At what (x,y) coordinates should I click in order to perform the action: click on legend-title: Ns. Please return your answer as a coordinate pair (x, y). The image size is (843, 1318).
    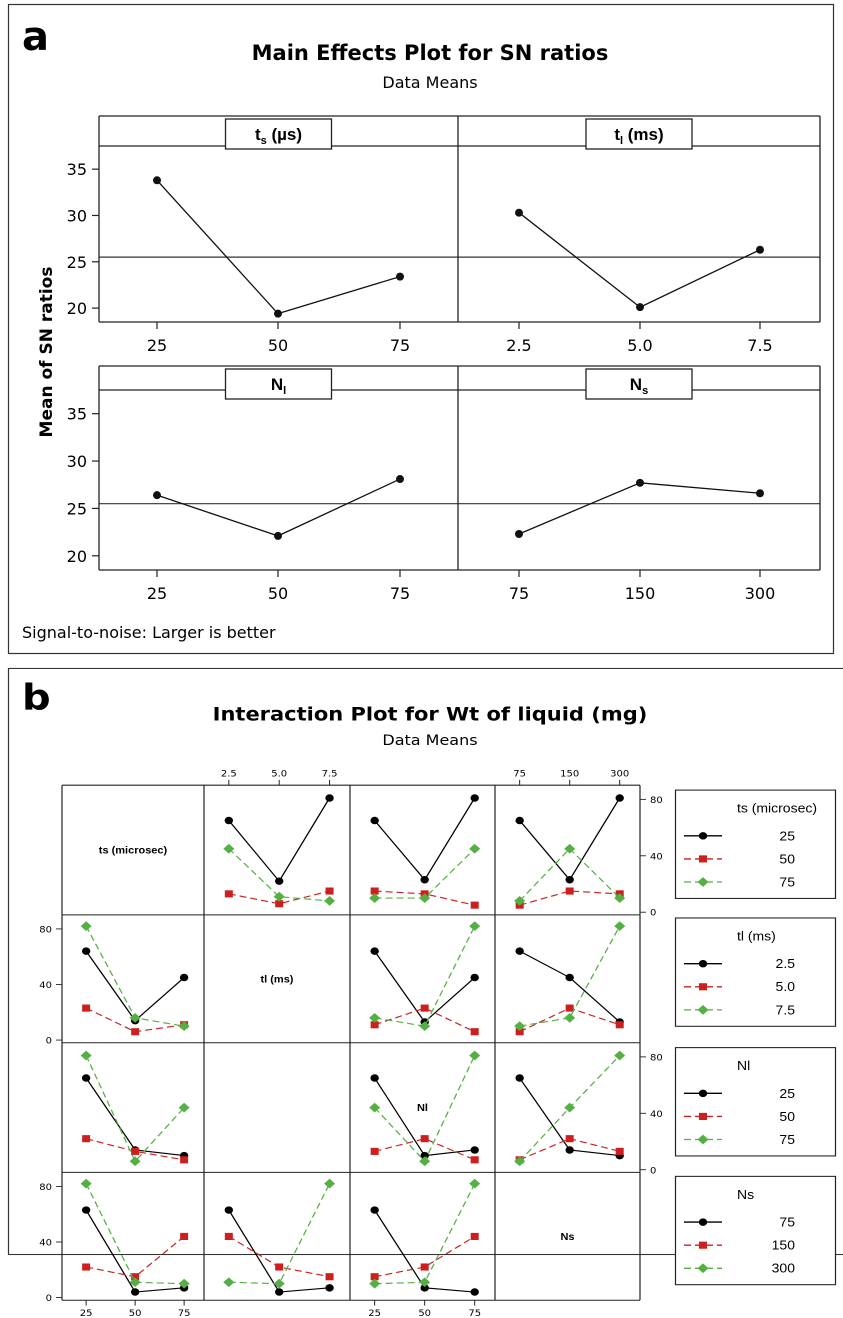
    Looking at the image, I should click on (745, 1195).